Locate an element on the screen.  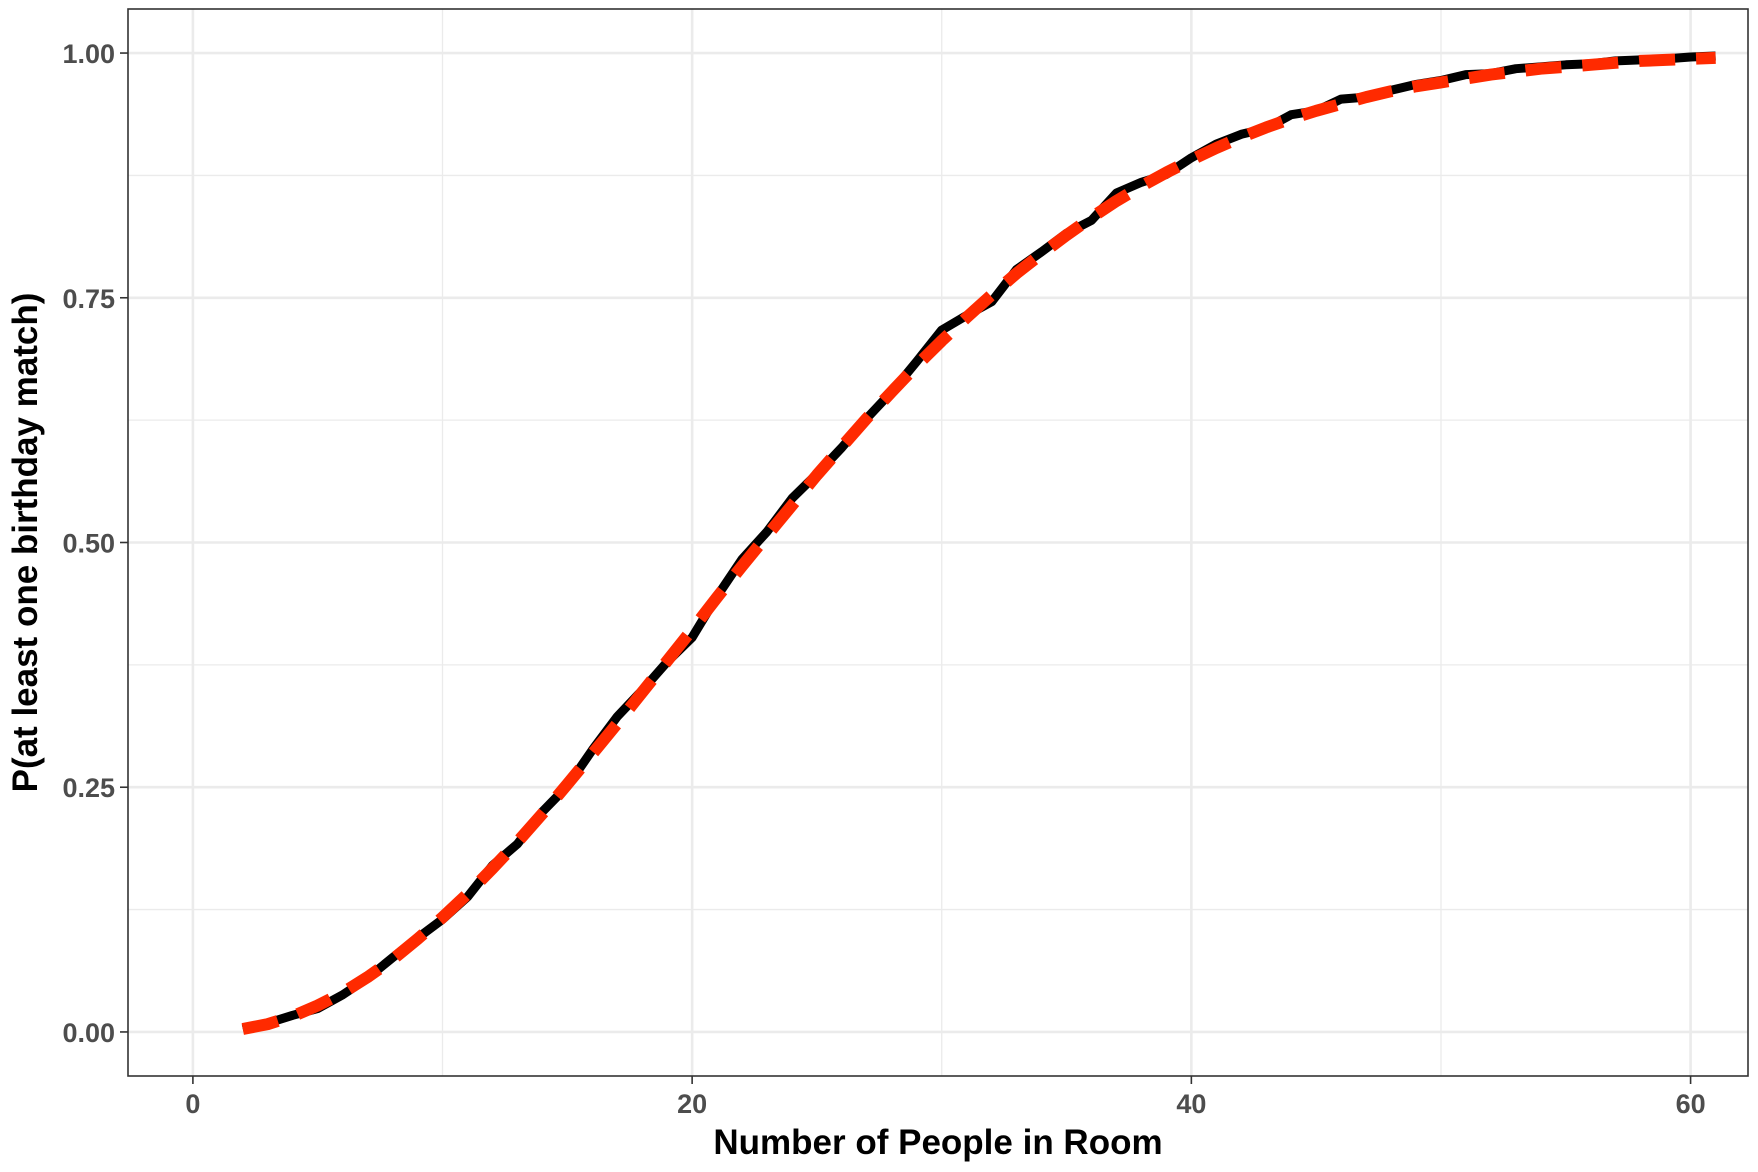
x-tick-label: 40 is located at coordinates (1191, 1104).